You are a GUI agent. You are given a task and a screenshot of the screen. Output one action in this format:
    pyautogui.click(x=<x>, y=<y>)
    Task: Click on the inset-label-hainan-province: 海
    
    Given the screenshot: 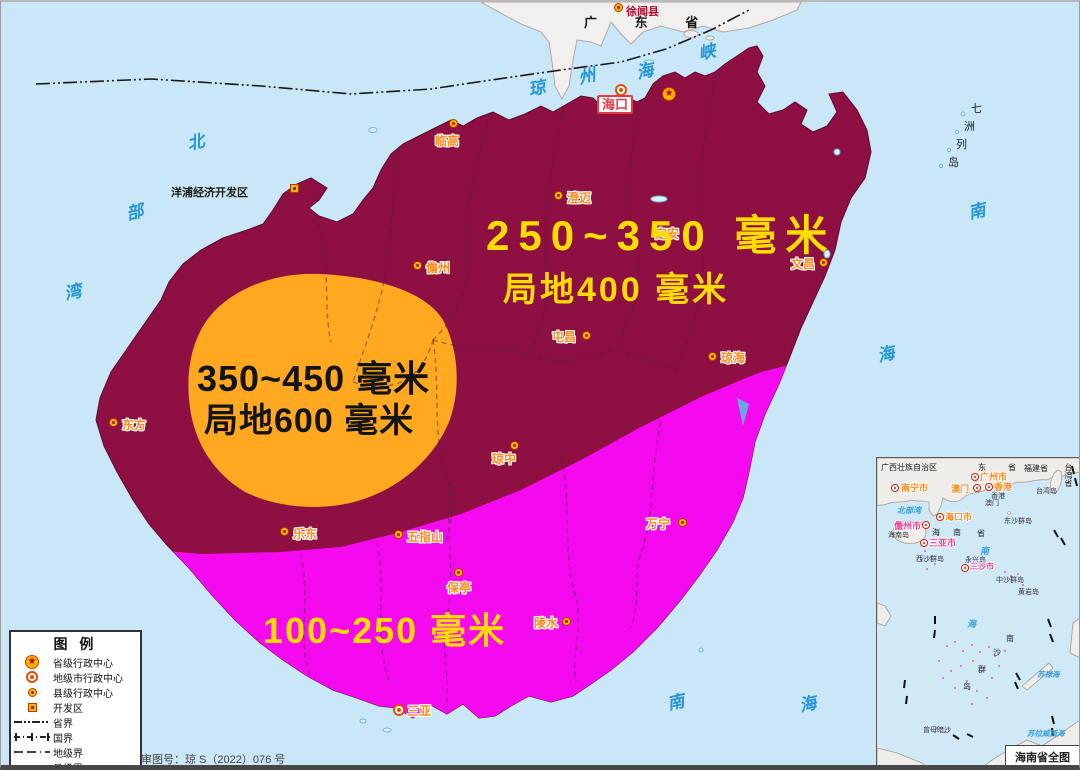 What is the action you would take?
    pyautogui.click(x=936, y=532)
    